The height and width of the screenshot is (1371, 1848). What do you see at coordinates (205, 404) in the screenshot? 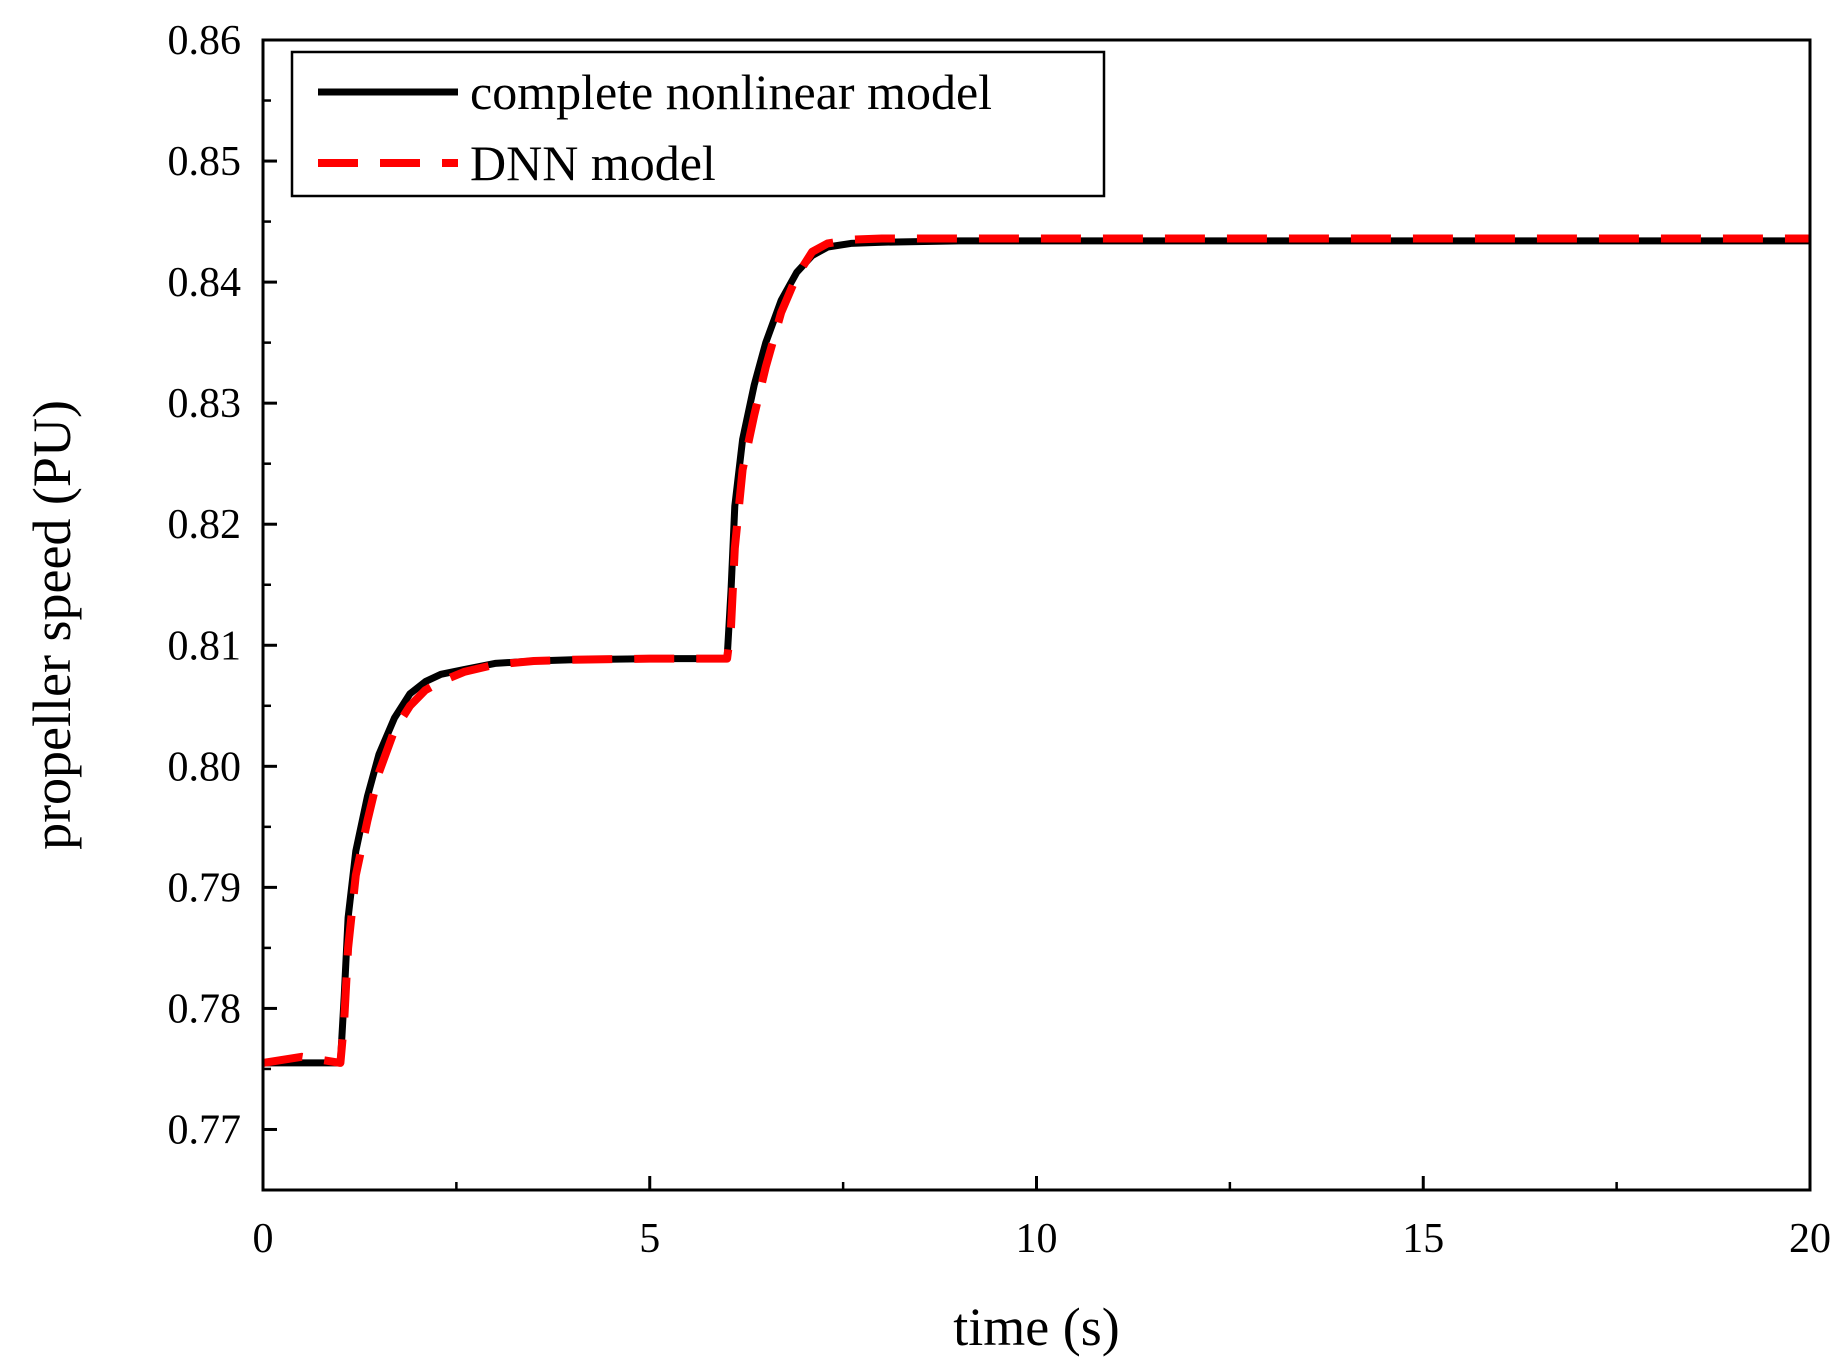
I see `y-tick-label: 0.83` at bounding box center [205, 404].